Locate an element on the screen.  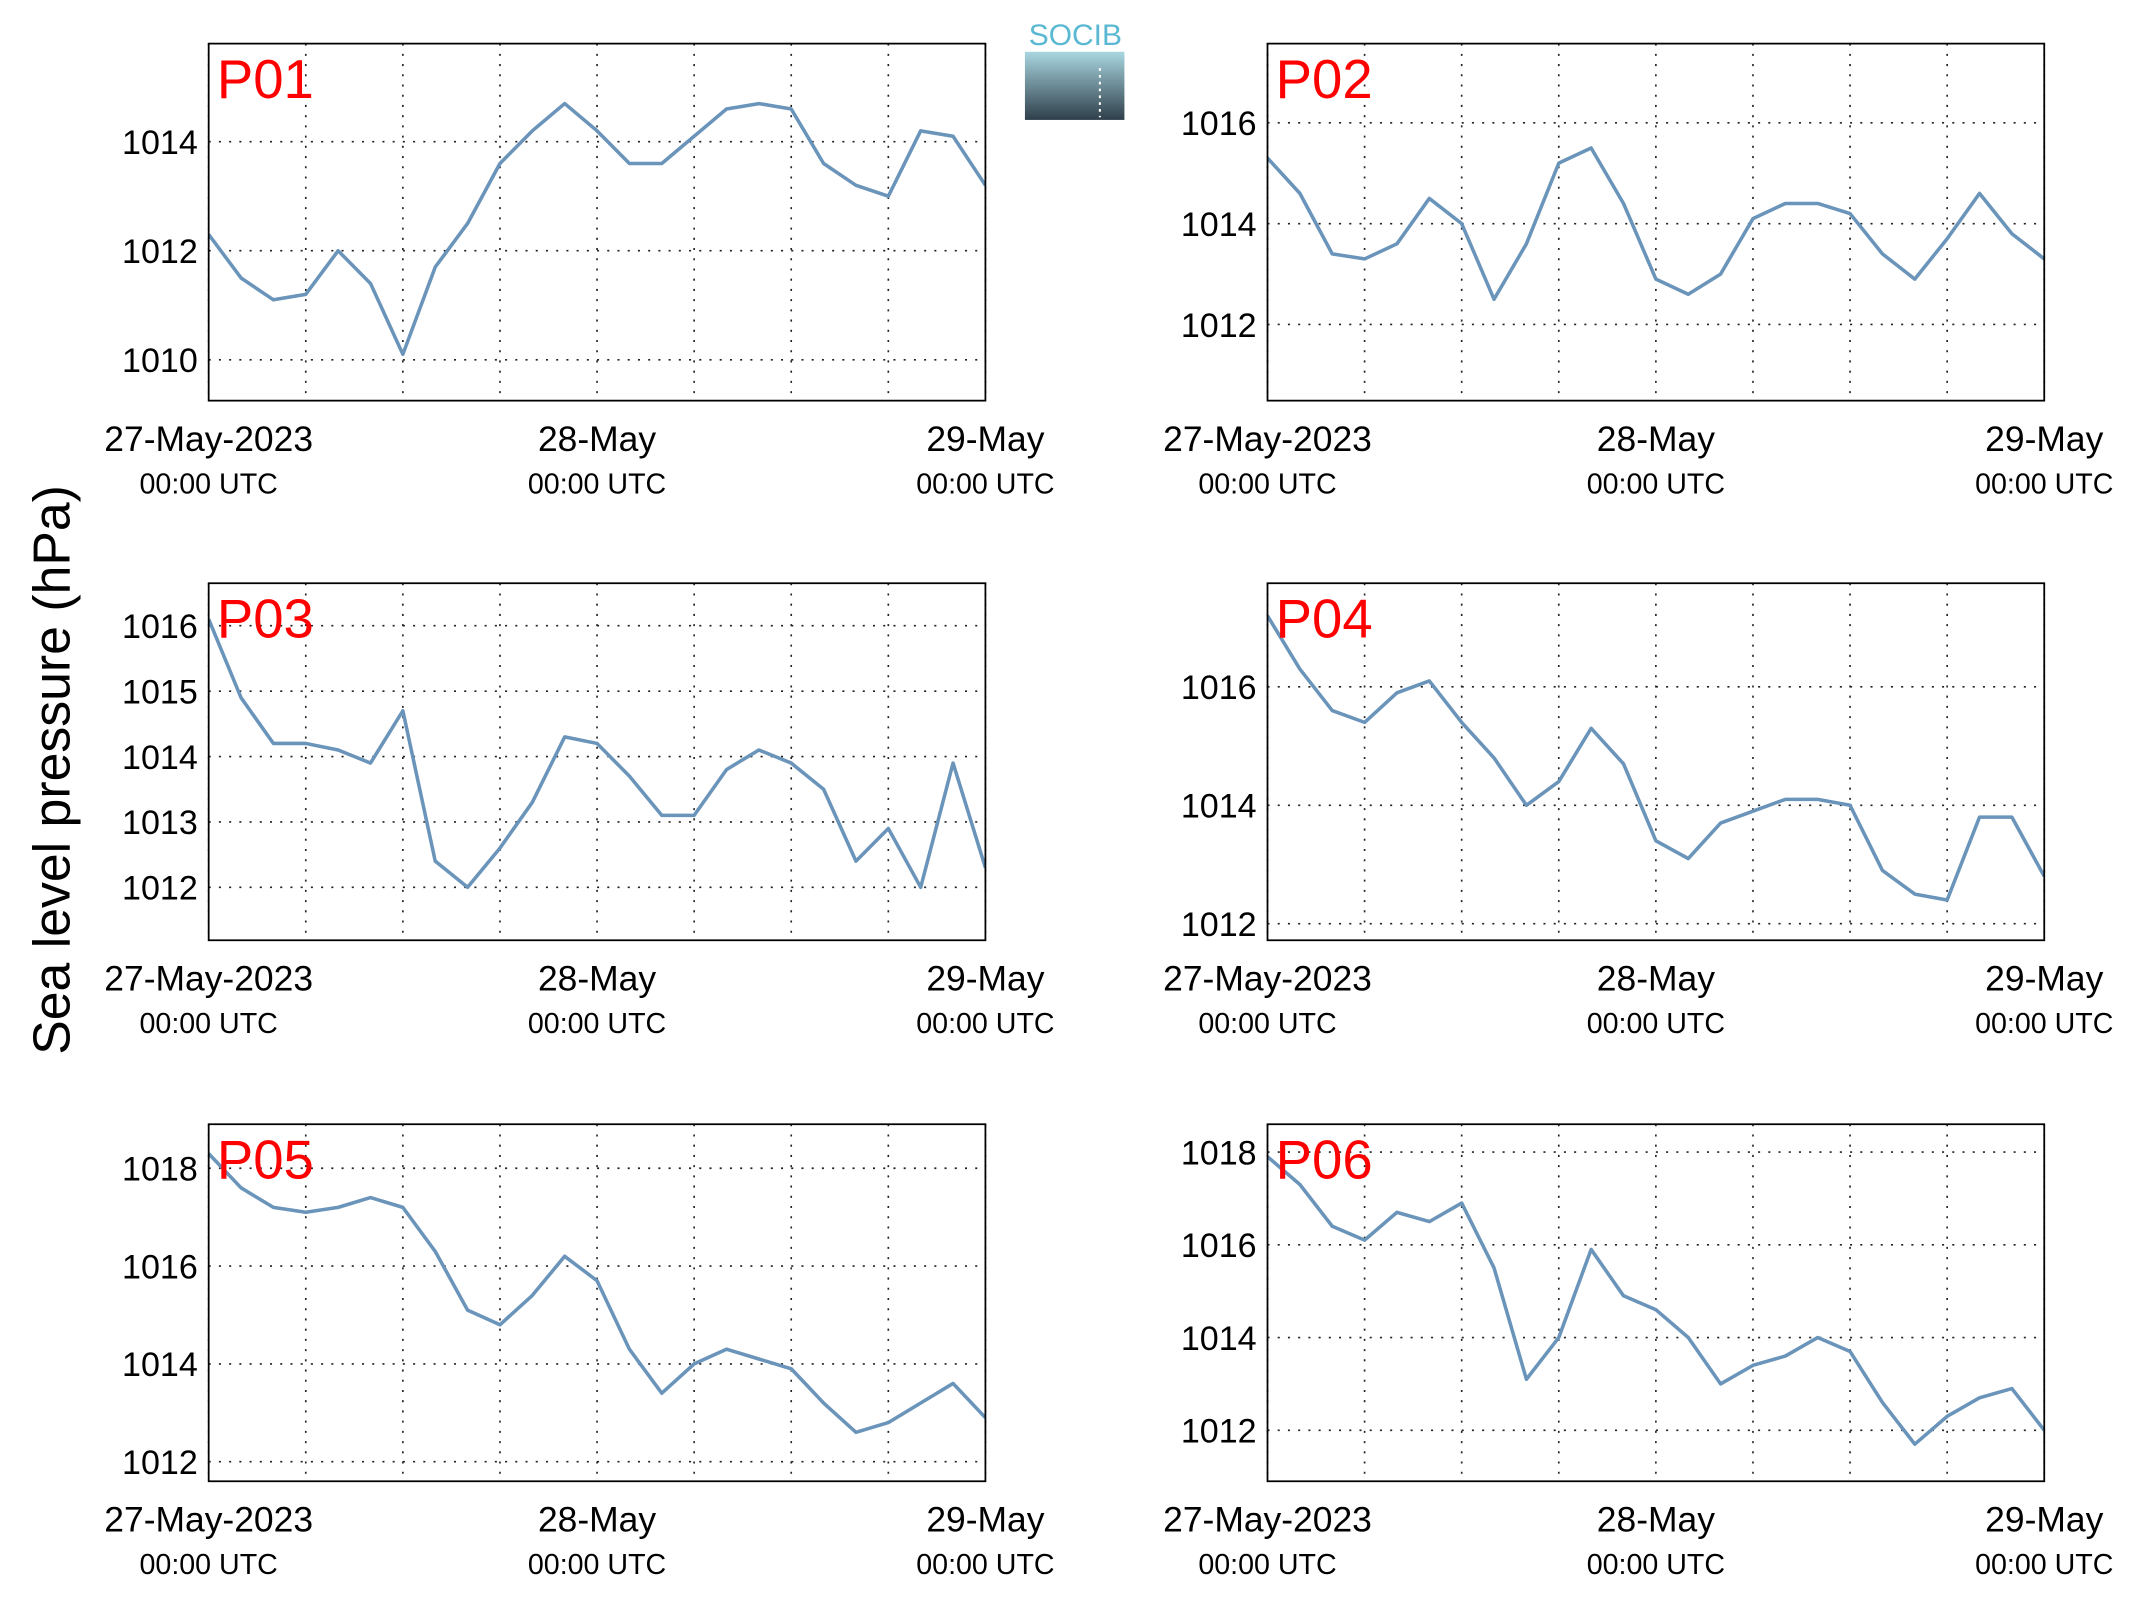
y-tick-label: 1013 is located at coordinates (160, 823).